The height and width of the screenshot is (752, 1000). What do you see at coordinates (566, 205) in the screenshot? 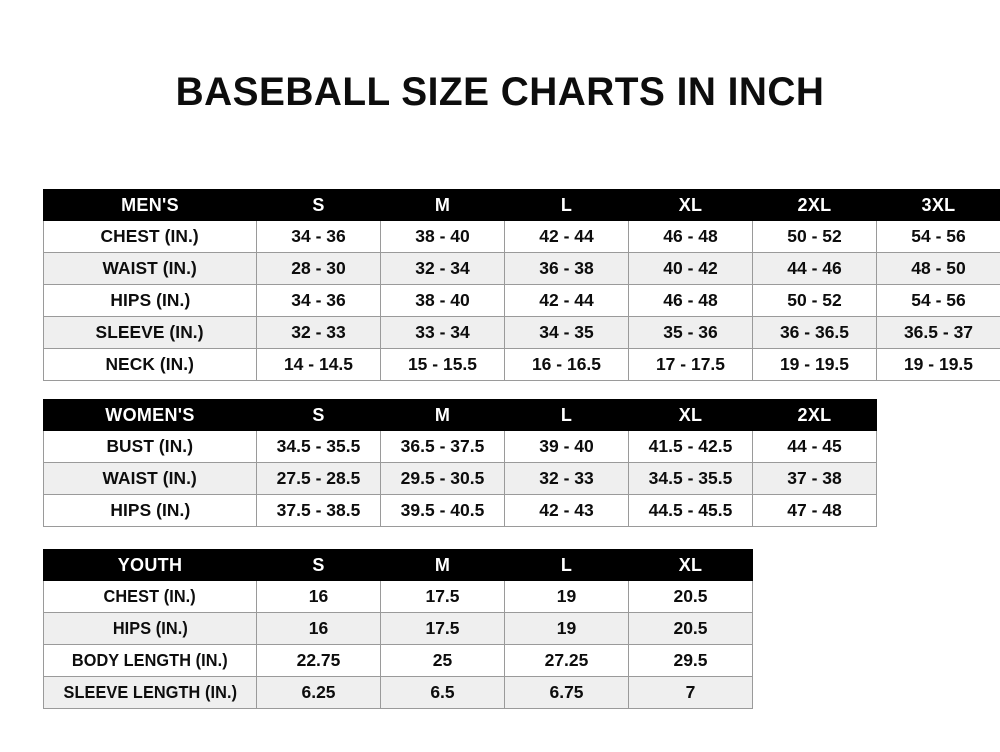
I see `mens-header-size-l: L` at bounding box center [566, 205].